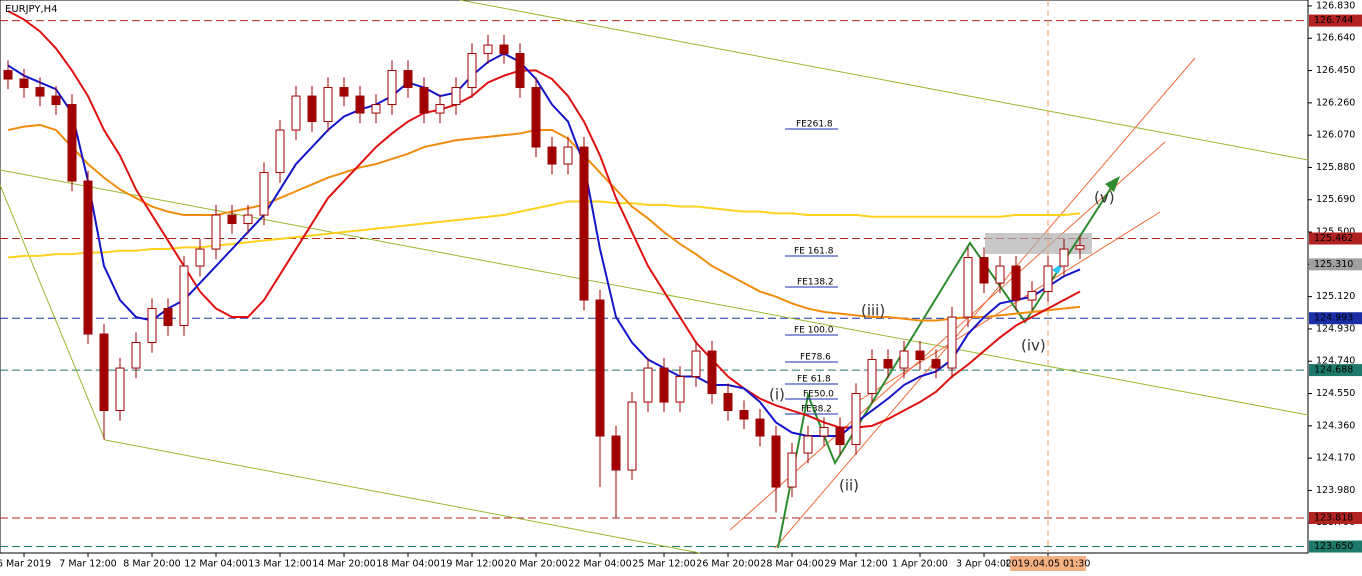  I want to click on level-label: 123.650, so click(1333, 546).